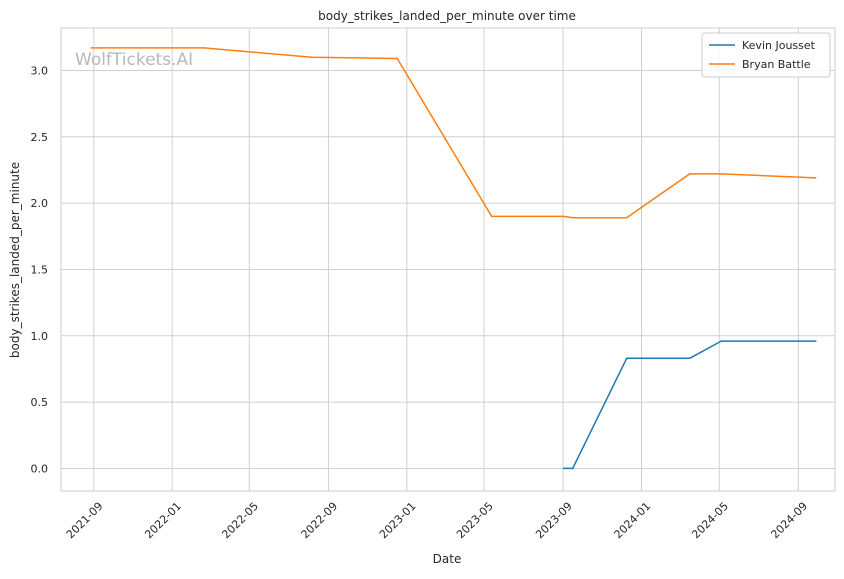  I want to click on legend-box, so click(766, 55).